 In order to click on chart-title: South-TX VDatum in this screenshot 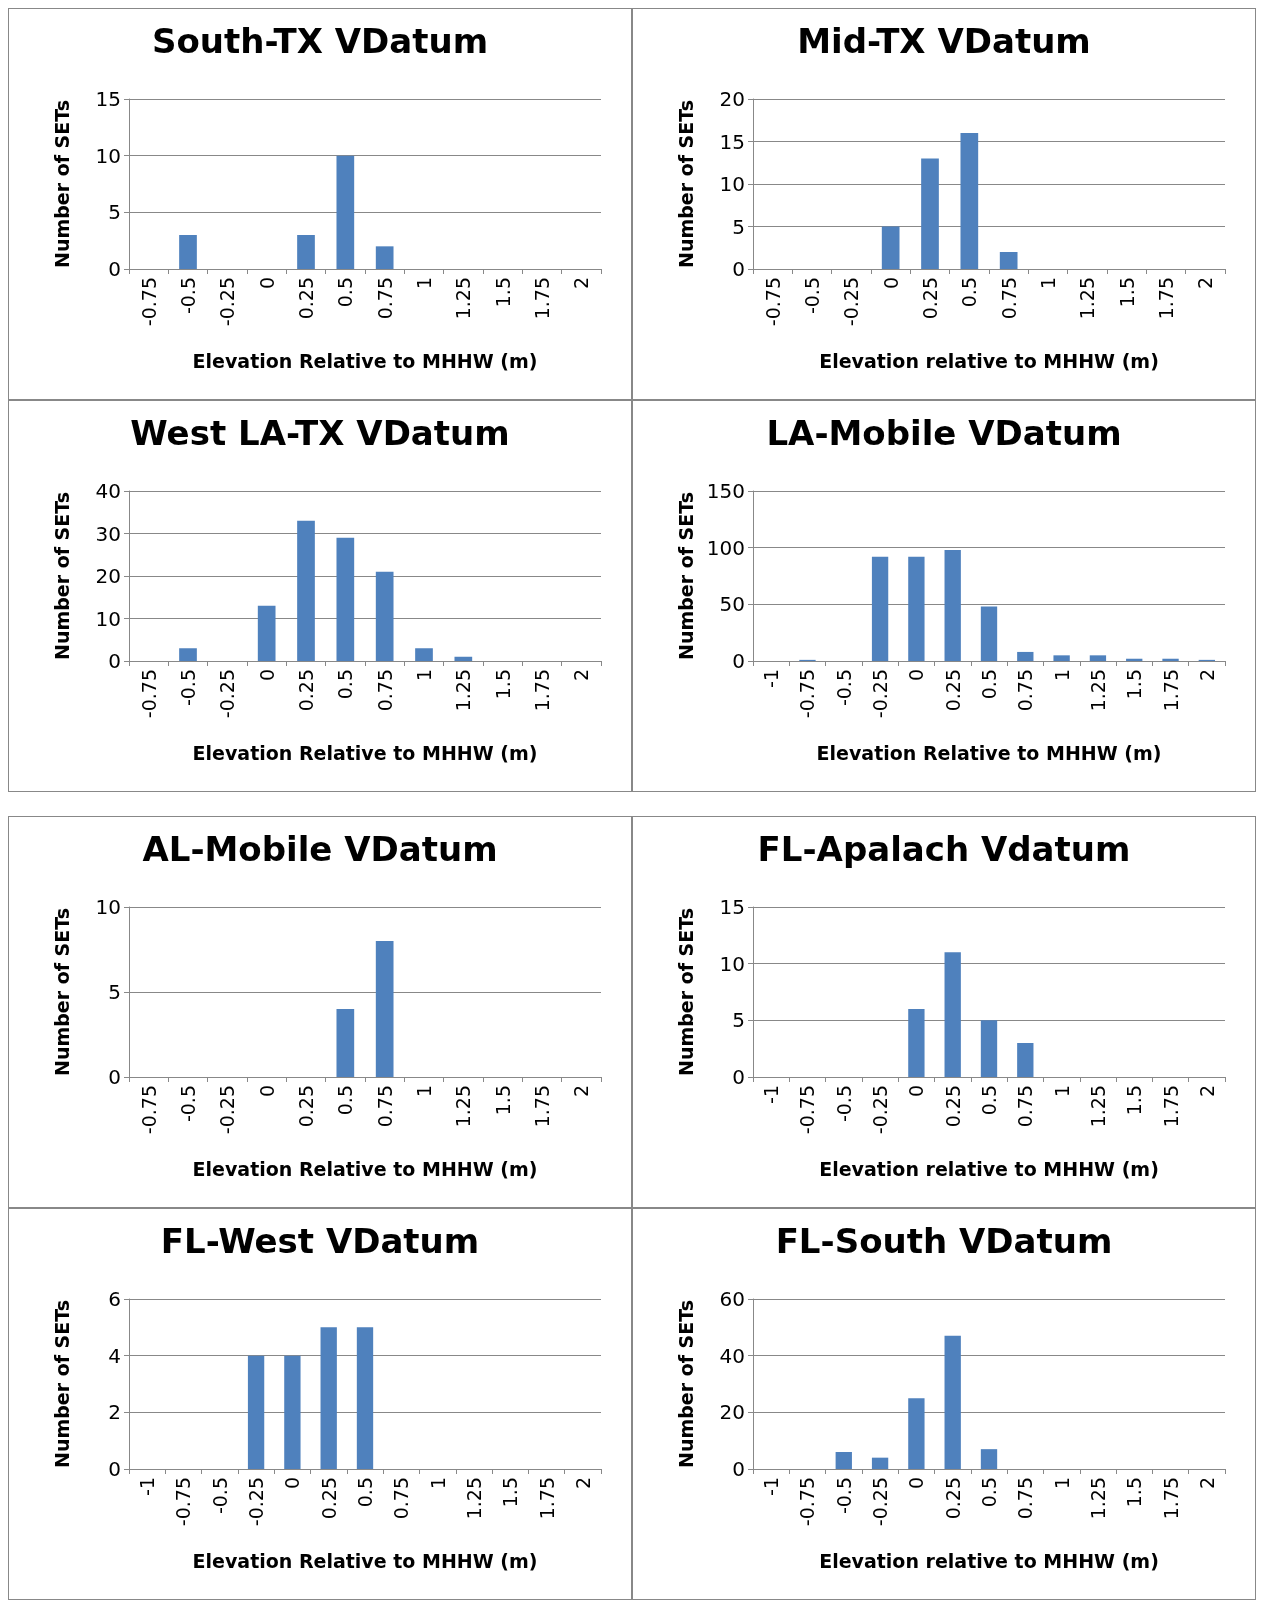, I will do `click(320, 41)`.